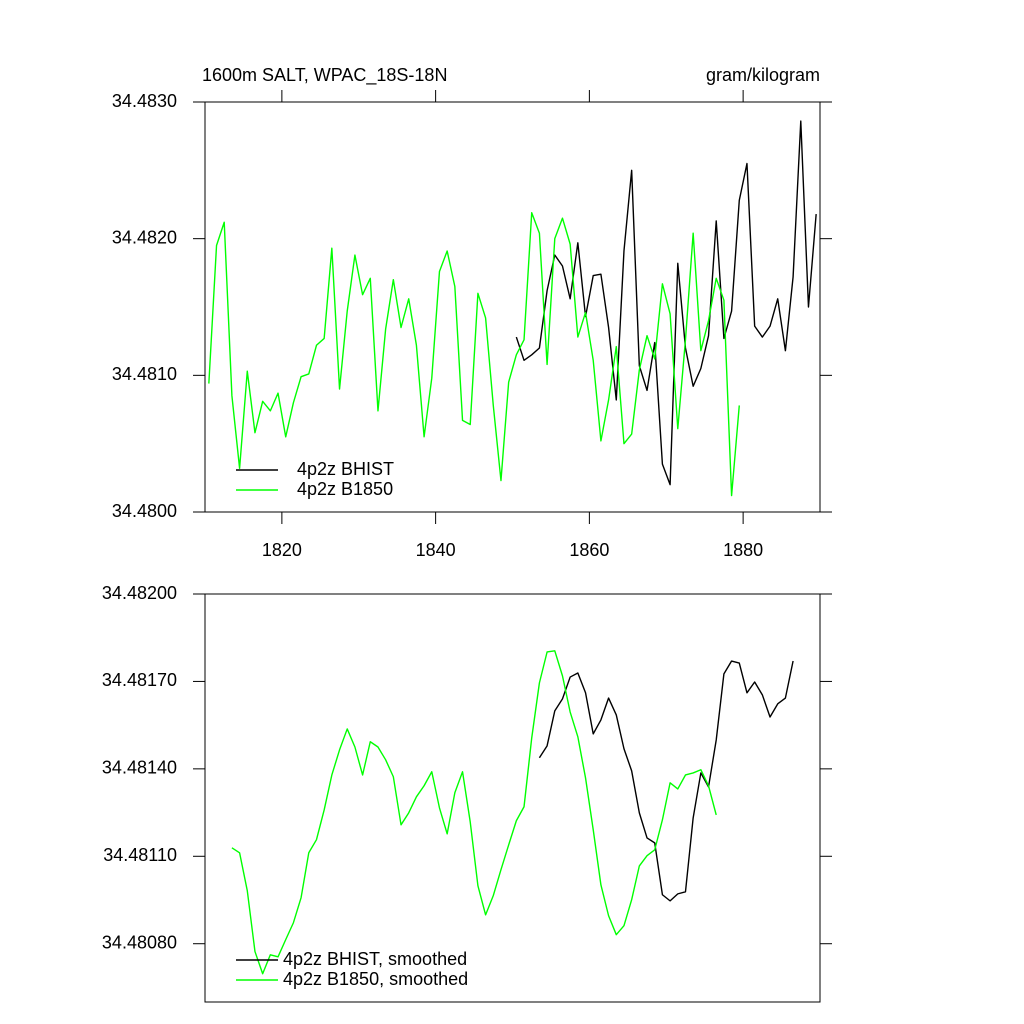 The width and height of the screenshot is (1024, 1024). I want to click on y-tick-label: 34.48170, so click(139, 680).